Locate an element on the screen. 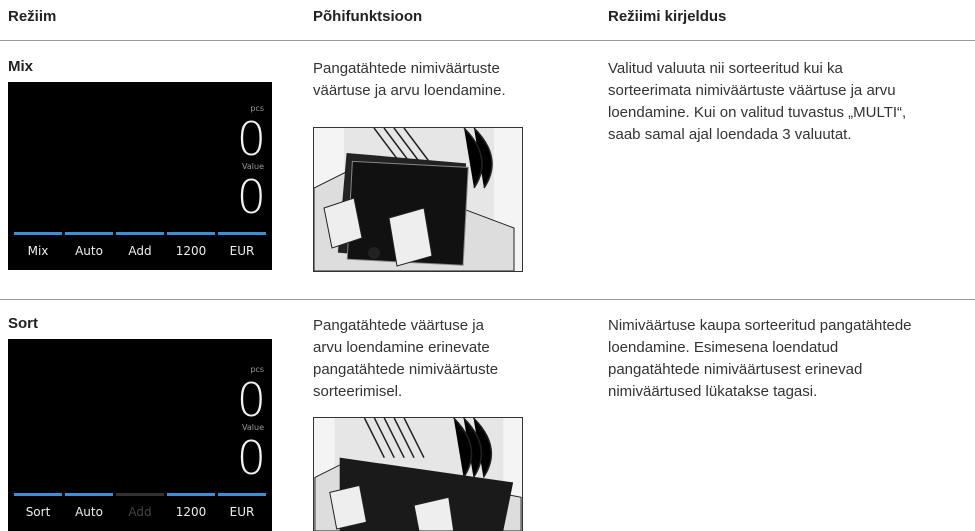 Image resolution: width=975 pixels, height=531 pixels. text-line: väärtuse ja arvu loendamine. is located at coordinates (409, 90).